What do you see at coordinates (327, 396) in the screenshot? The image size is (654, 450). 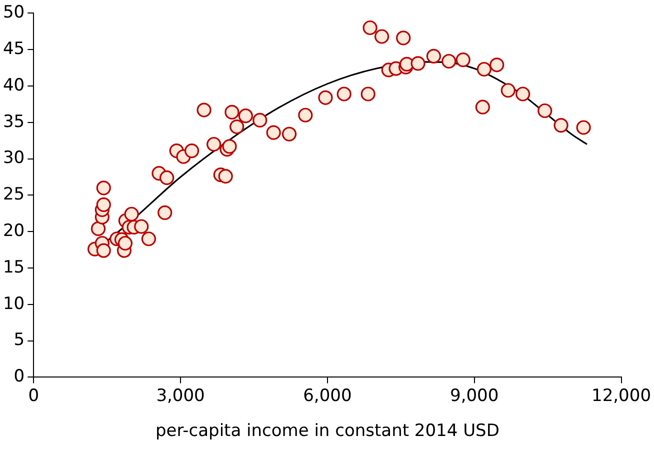 I see `x-tick-label: 6,000` at bounding box center [327, 396].